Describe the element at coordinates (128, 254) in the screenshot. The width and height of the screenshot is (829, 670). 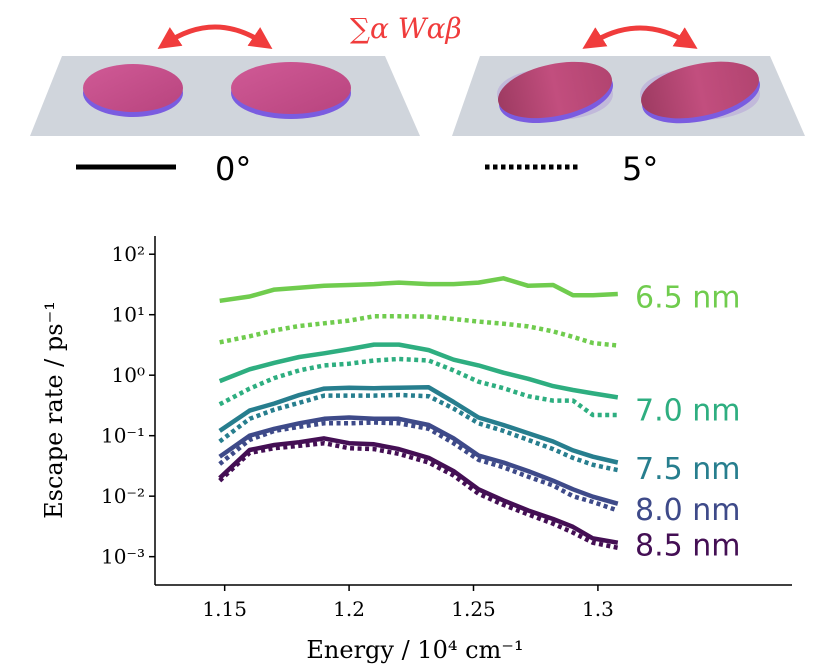
I see `y-tick-label: 10²` at that location.